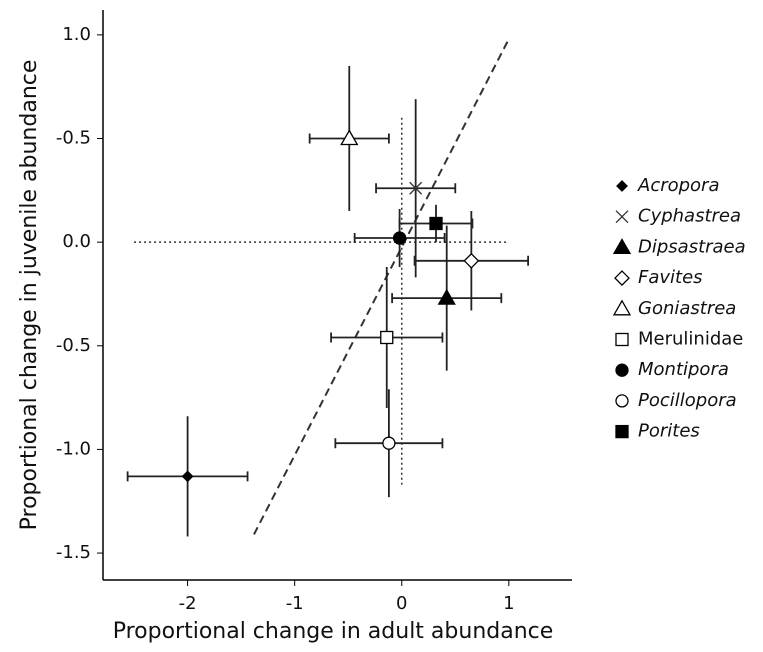 This screenshot has width=763, height=652. I want to click on x-tick-label: -1, so click(295, 603).